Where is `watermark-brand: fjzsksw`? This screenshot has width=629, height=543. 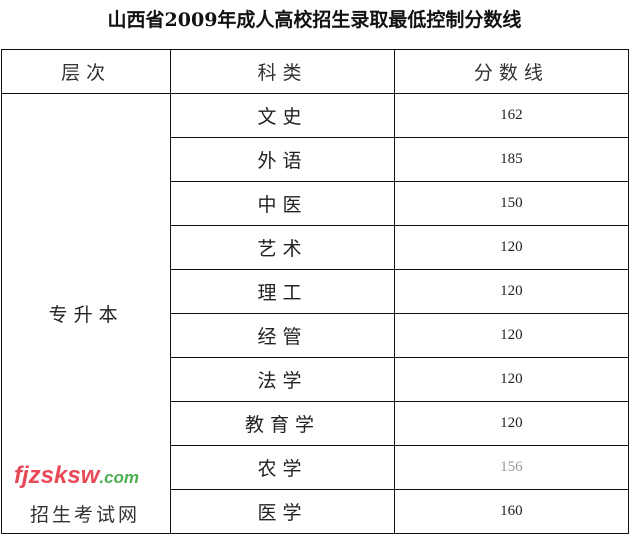 watermark-brand: fjzsksw is located at coordinates (57, 475).